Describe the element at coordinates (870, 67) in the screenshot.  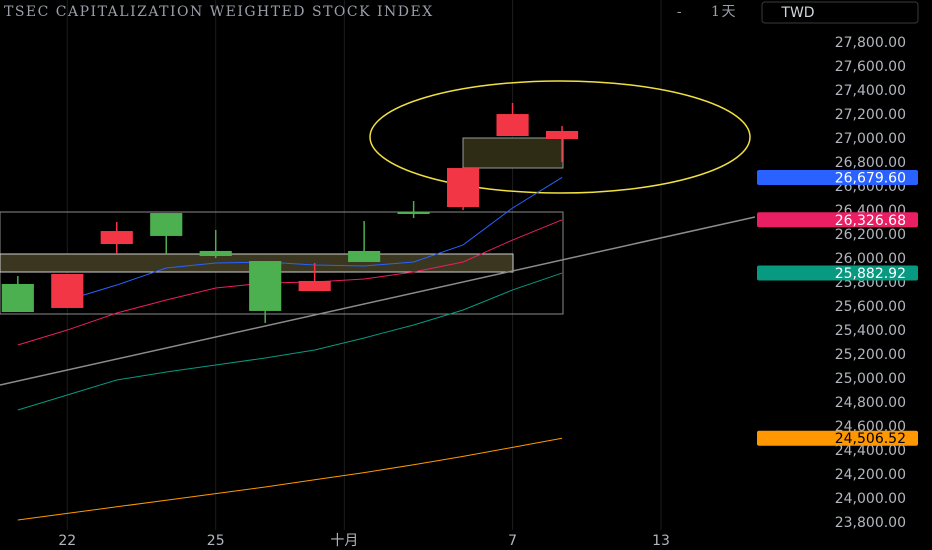
I see `y-tick-label: 27,600.00` at that location.